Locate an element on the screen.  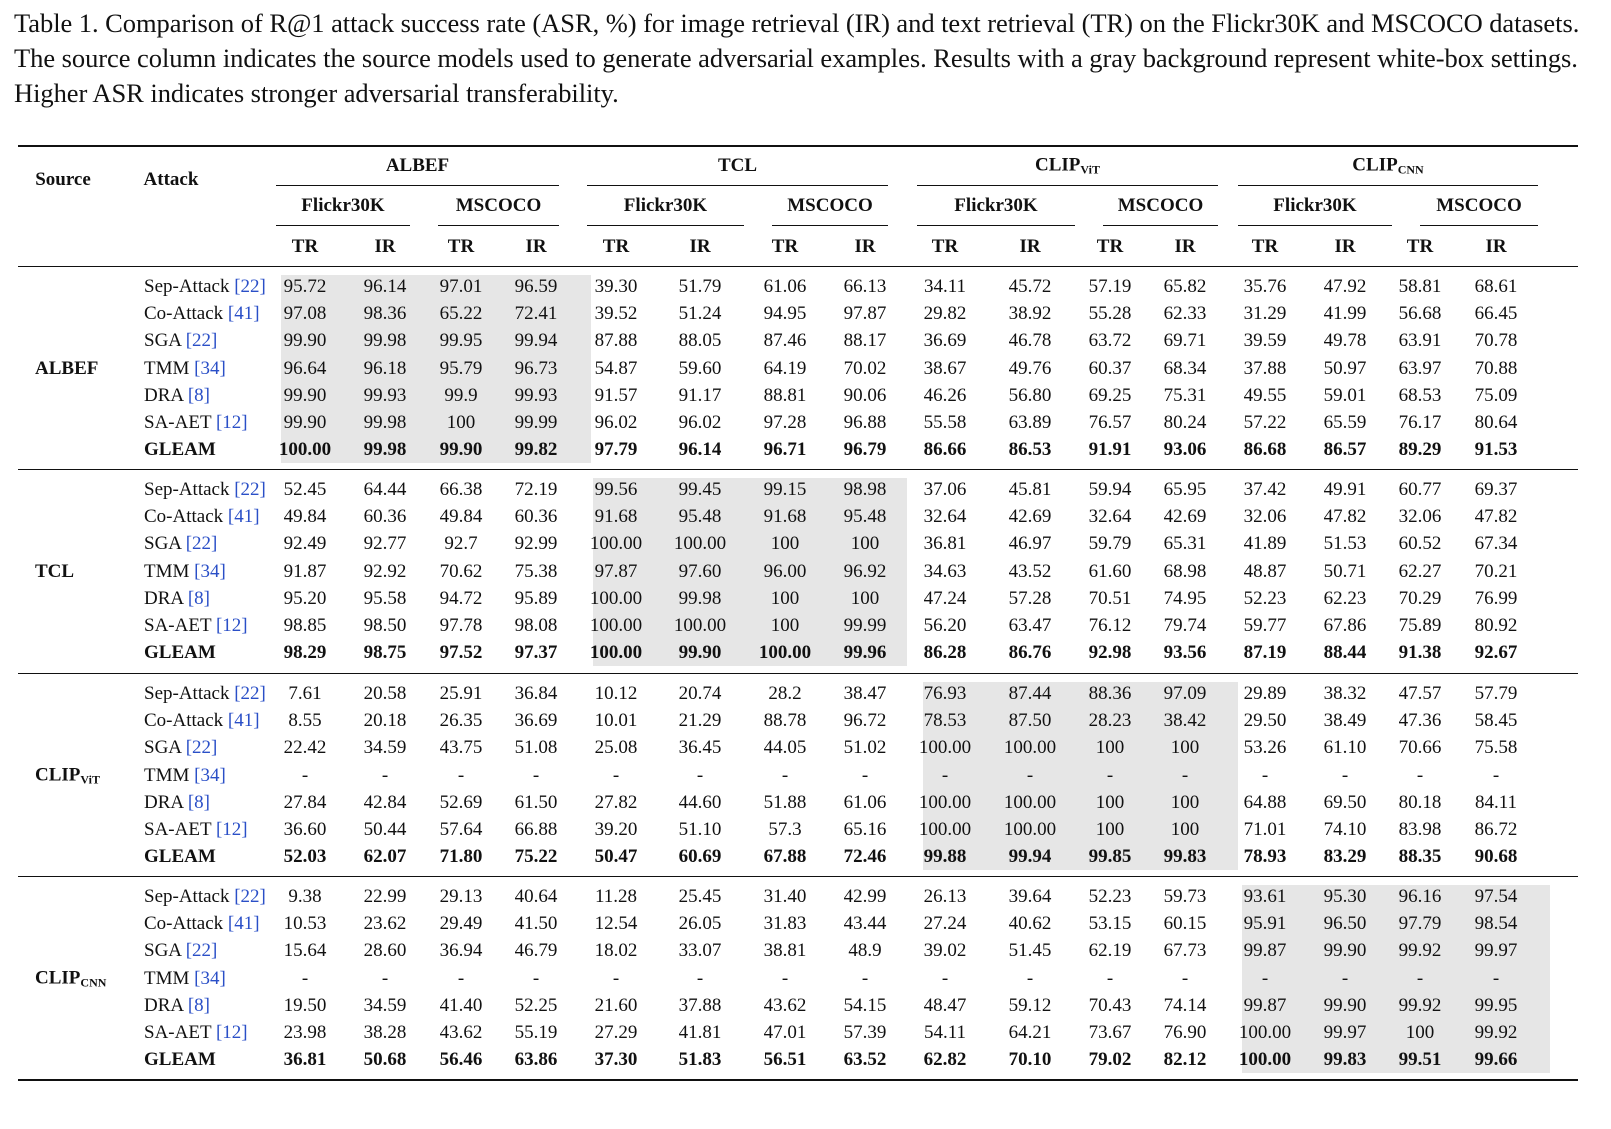
whitebox-highlight is located at coordinates (750, 572).